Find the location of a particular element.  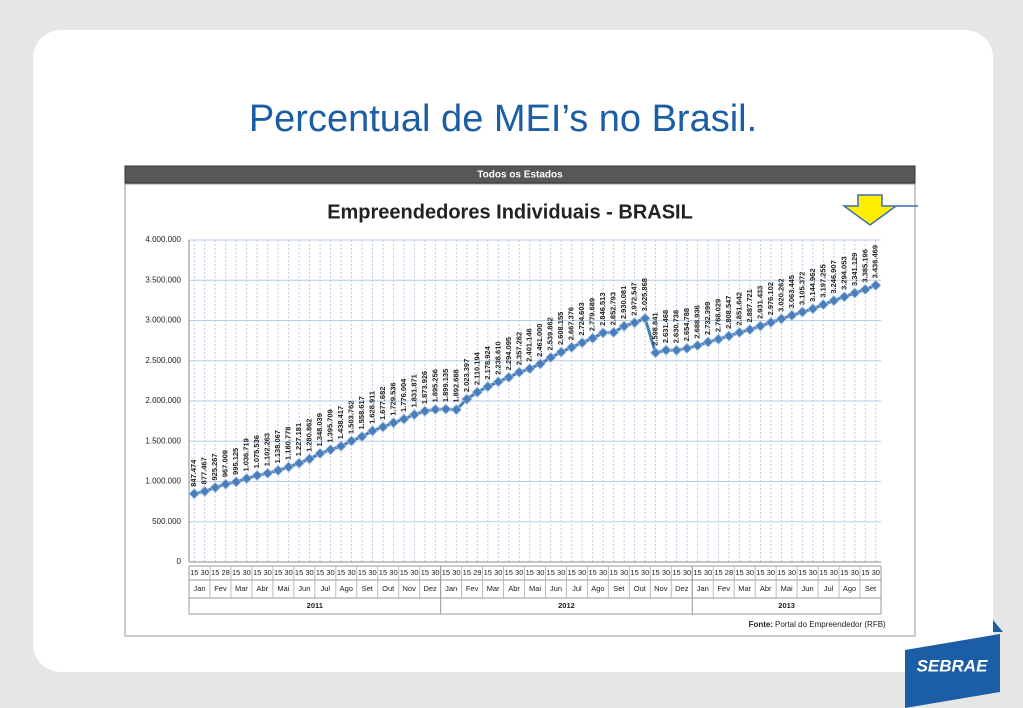

data-label: 2.598.841 is located at coordinates (655, 328).